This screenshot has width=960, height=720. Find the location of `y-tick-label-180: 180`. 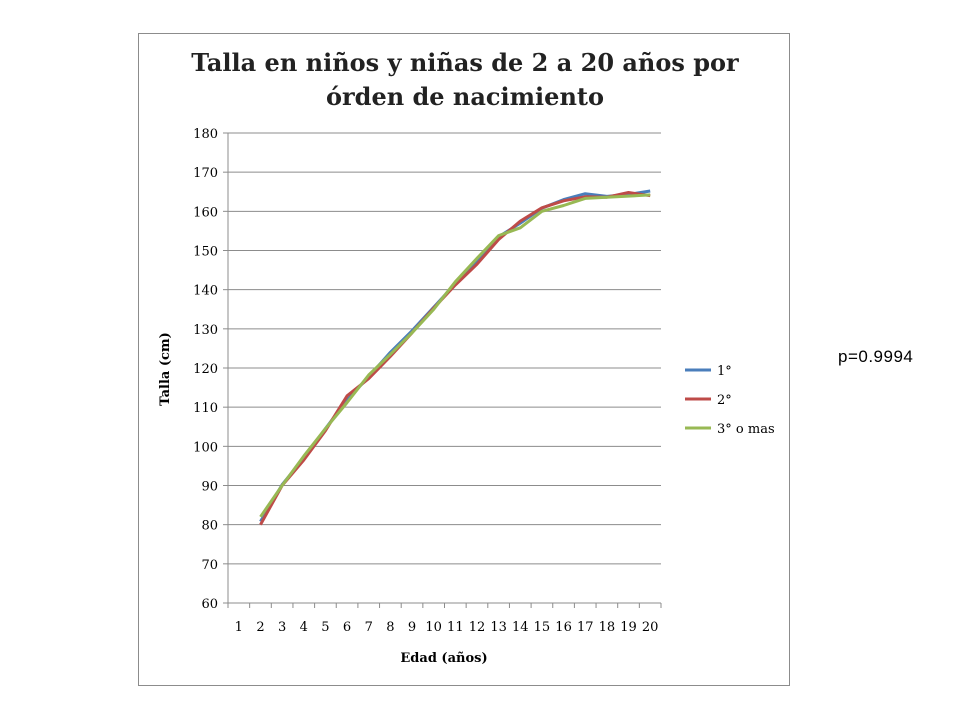

y-tick-label-180: 180 is located at coordinates (205, 134).